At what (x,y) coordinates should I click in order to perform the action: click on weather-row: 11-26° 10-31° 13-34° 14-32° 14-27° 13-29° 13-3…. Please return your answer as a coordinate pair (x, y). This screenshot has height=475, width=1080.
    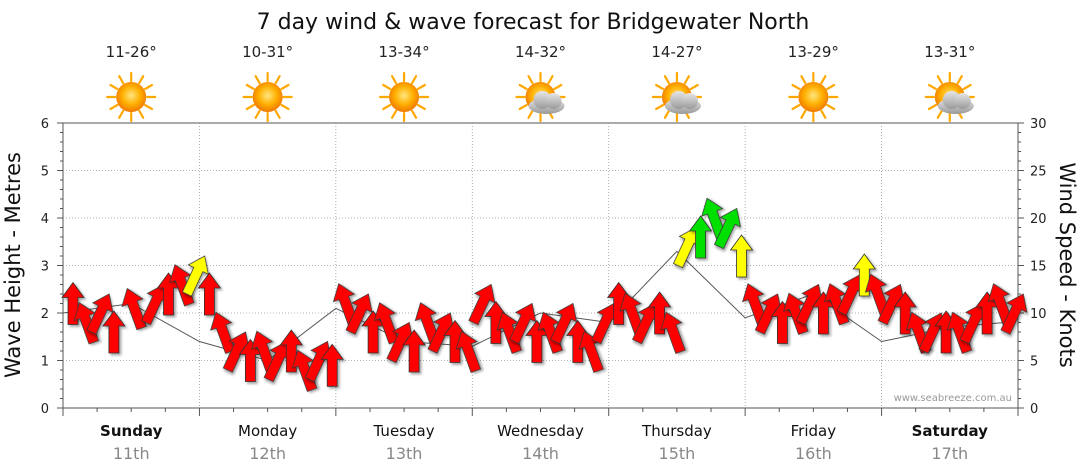
    Looking at the image, I should click on (540, 83).